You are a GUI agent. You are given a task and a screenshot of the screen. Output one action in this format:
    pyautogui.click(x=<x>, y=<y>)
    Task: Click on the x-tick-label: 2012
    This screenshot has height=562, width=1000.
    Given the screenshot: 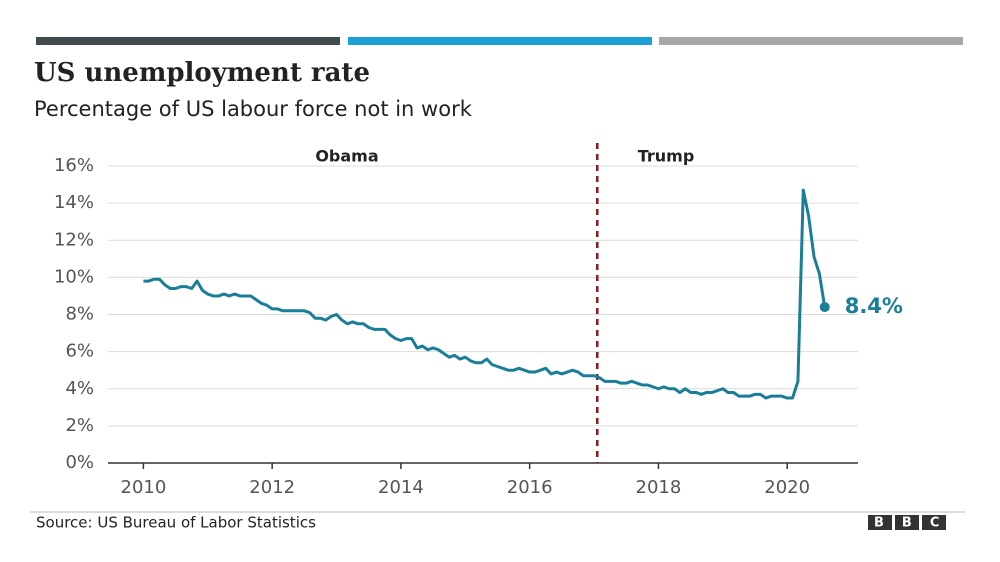 What is the action you would take?
    pyautogui.click(x=272, y=487)
    